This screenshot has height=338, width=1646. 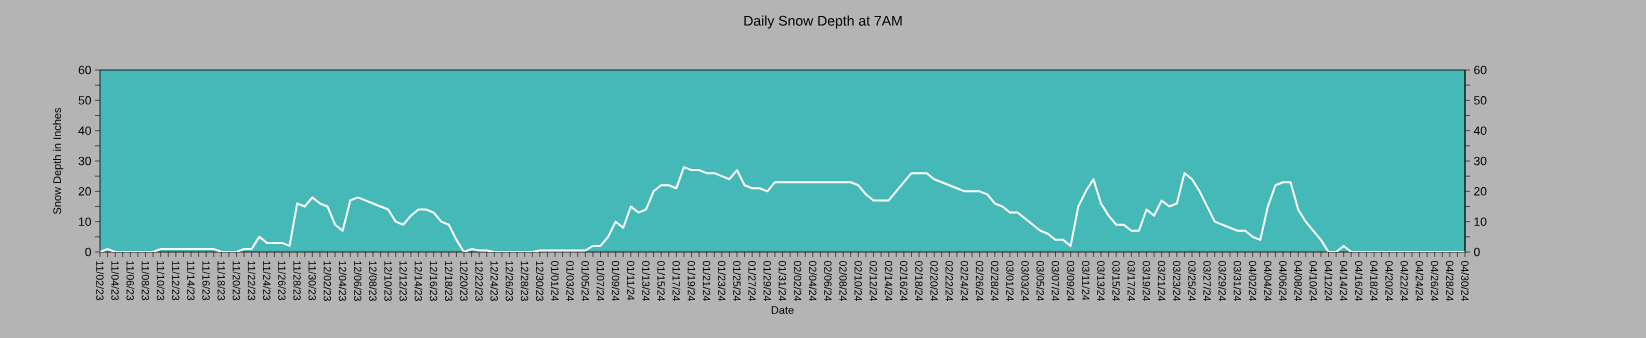 I want to click on x-tick-label: 01/21/24, so click(x=706, y=281).